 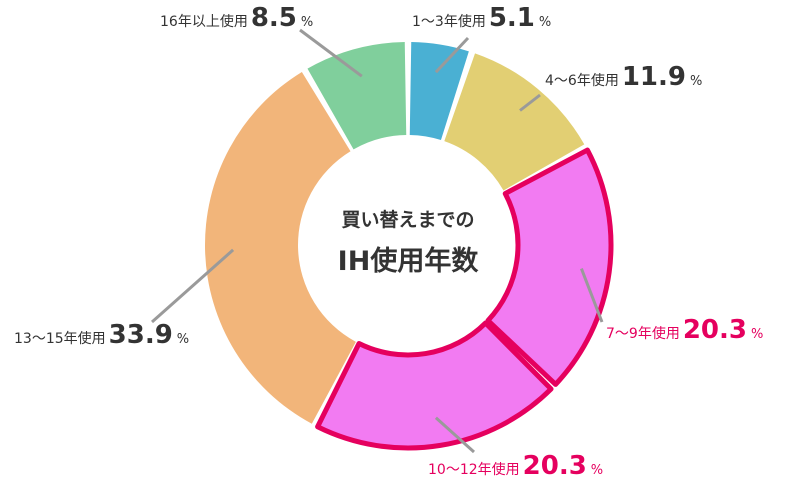 What do you see at coordinates (654, 77) in the screenshot?
I see `slice-value: 11.9` at bounding box center [654, 77].